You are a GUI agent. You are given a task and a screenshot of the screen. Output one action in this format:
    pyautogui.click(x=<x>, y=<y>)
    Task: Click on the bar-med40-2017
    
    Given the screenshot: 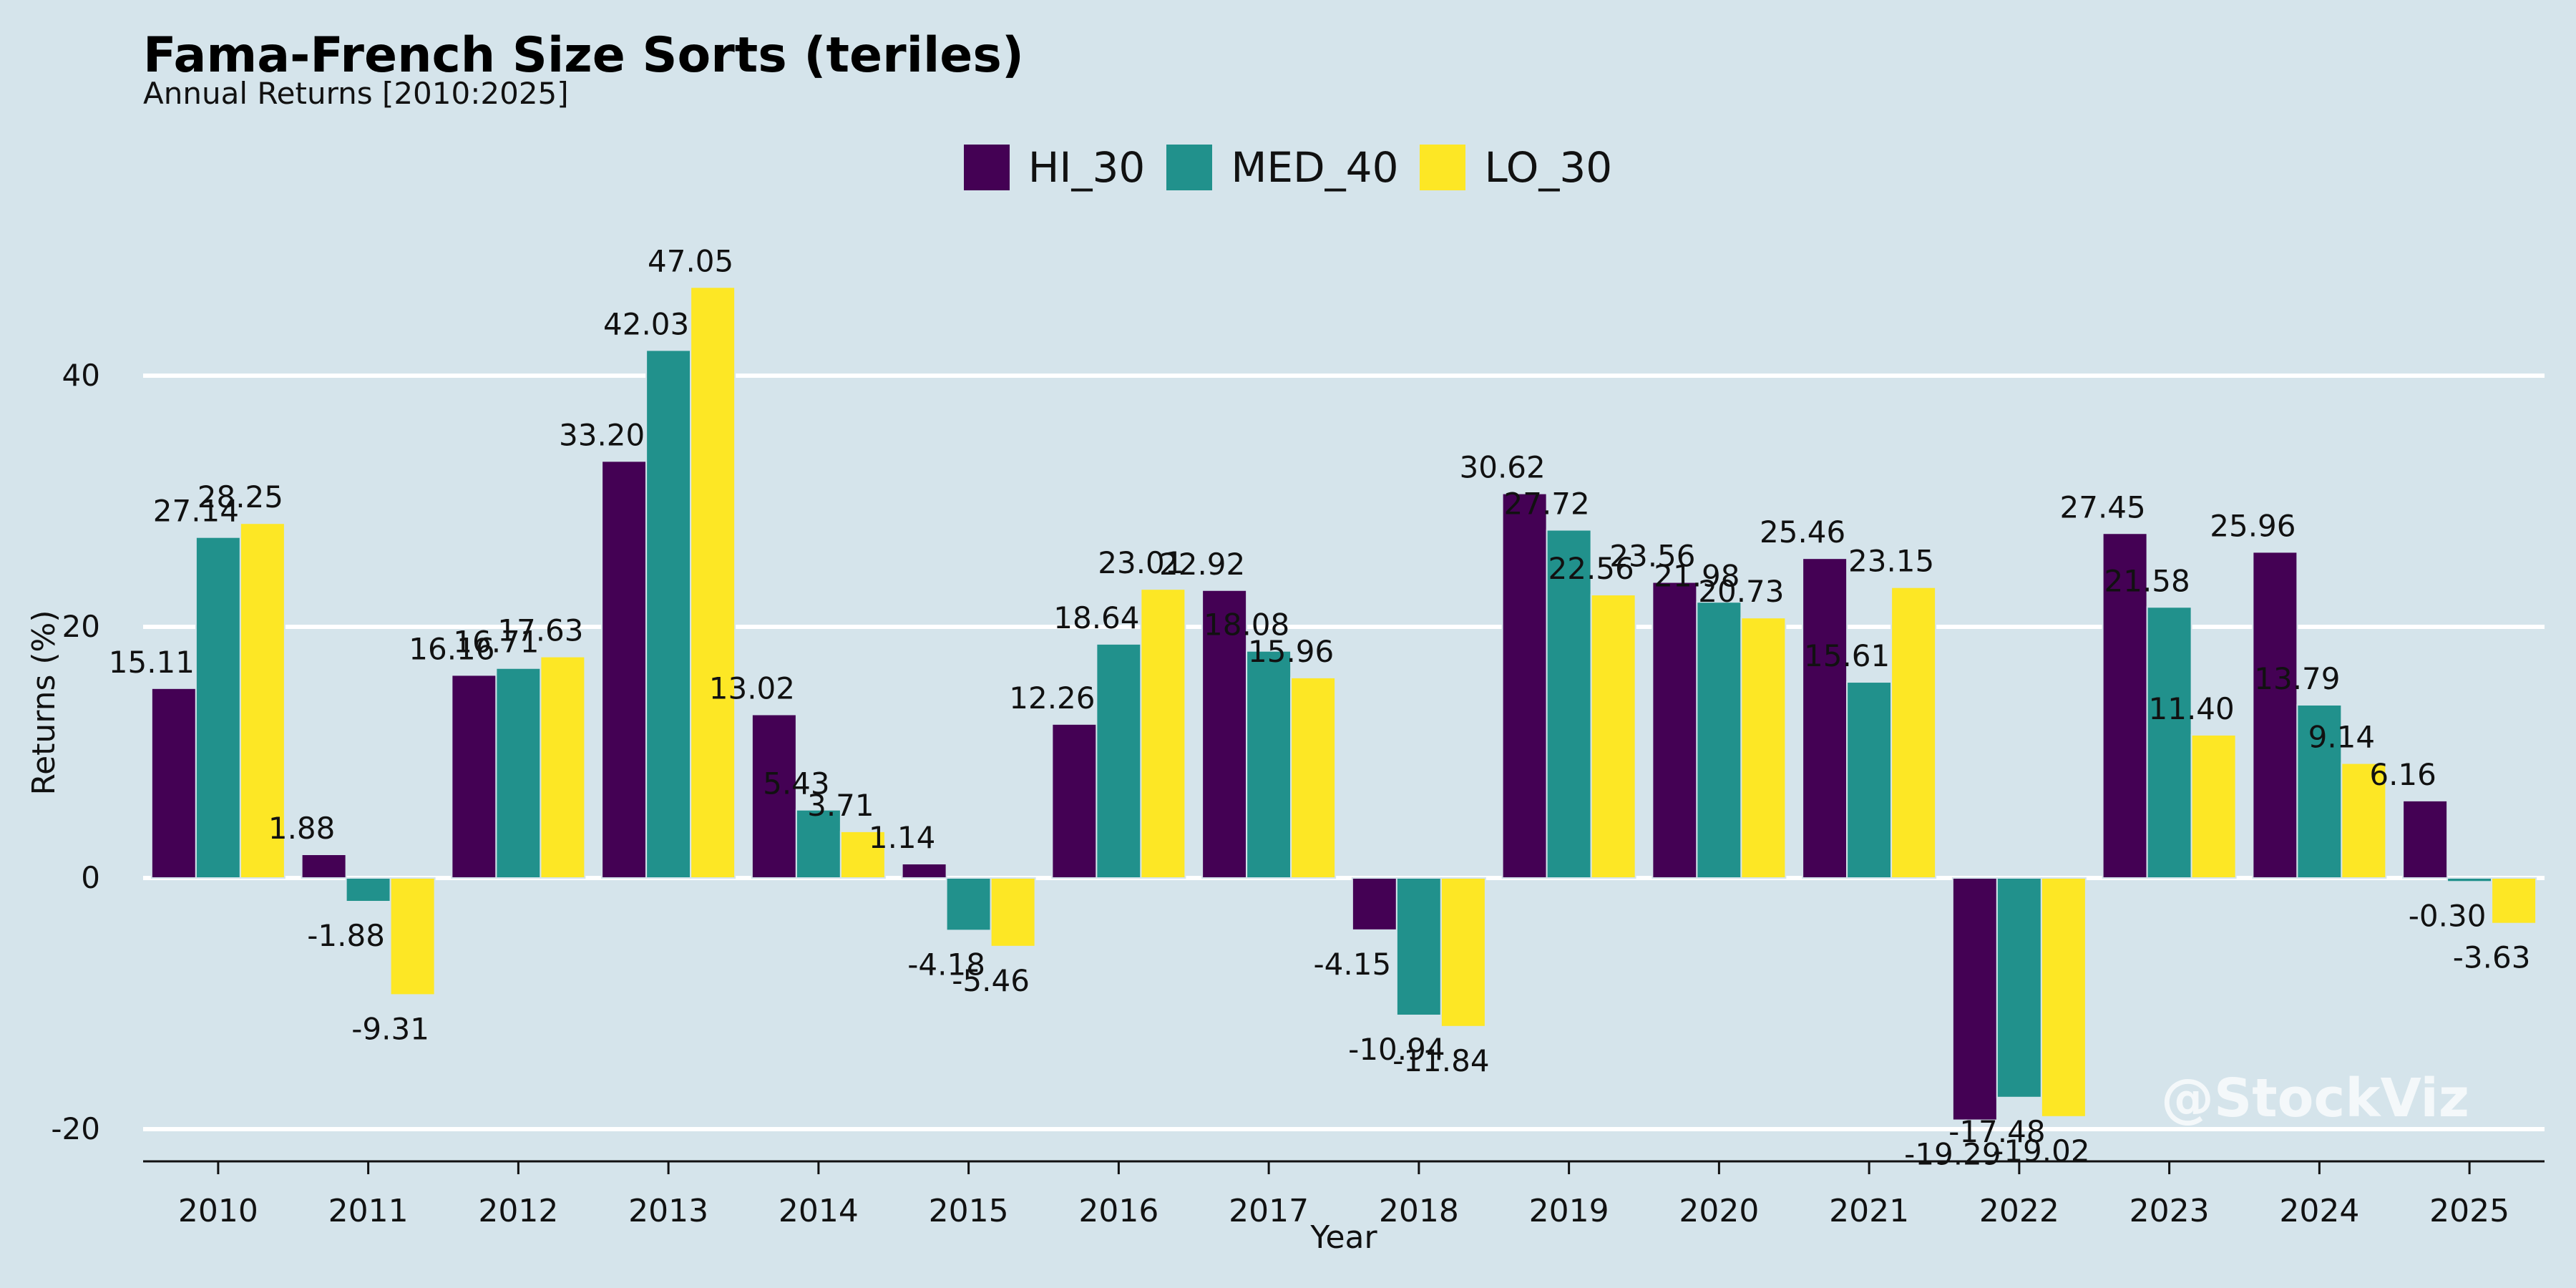 What is the action you would take?
    pyautogui.click(x=1269, y=764)
    